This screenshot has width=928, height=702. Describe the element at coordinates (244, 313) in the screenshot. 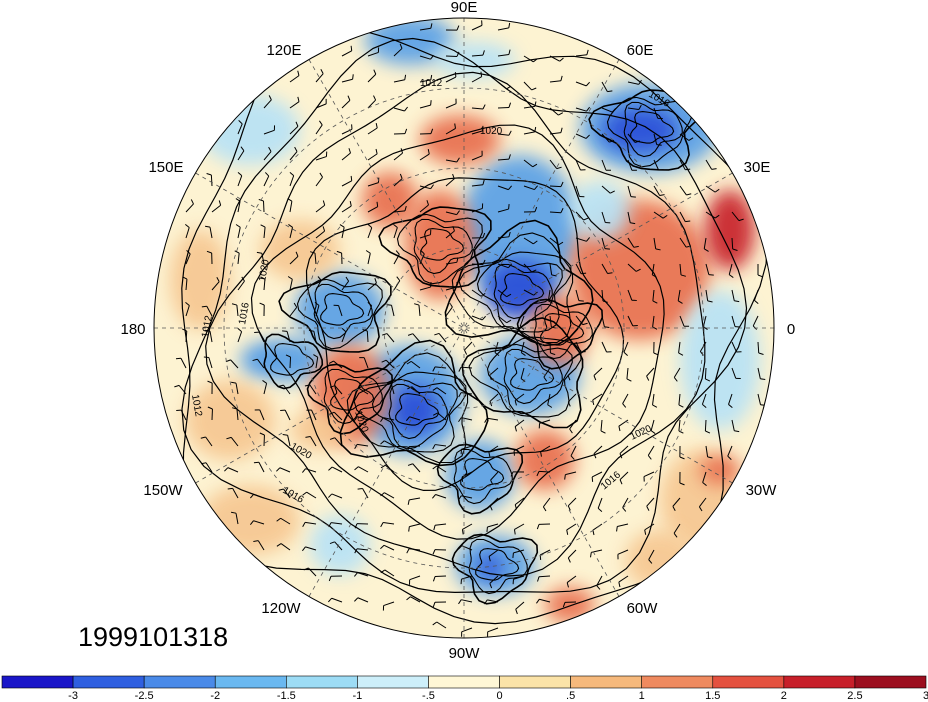

I see `isobar-label: 1016` at that location.